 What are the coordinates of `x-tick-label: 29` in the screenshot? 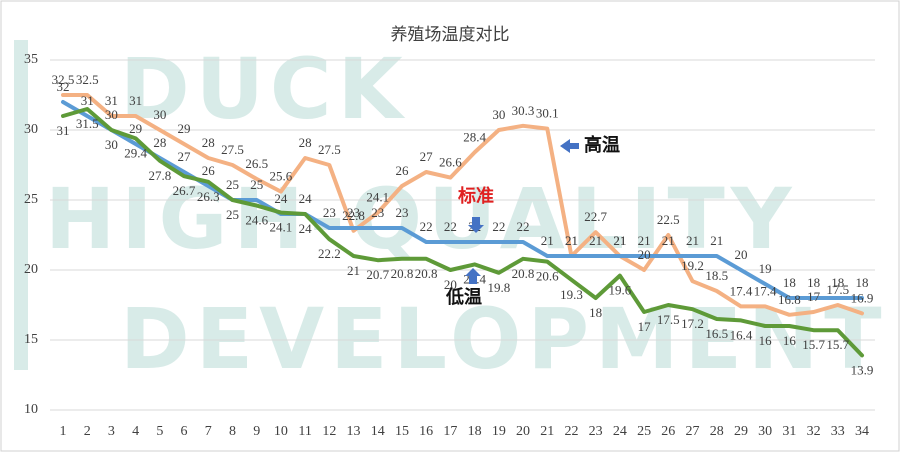 It's located at (741, 431).